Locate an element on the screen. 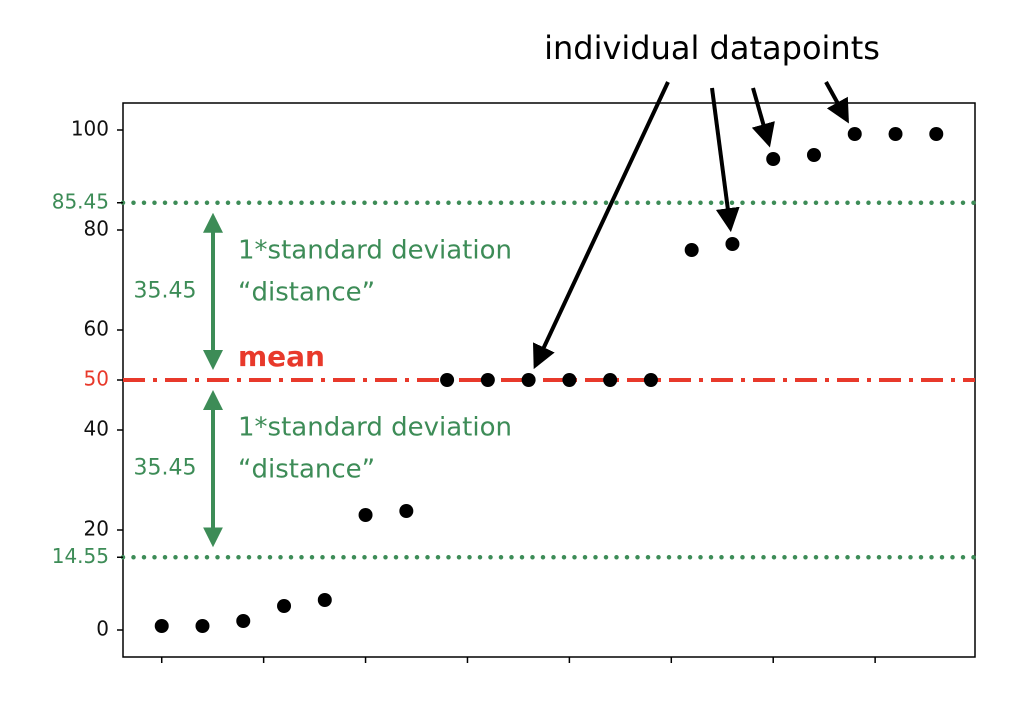 This screenshot has width=1024, height=709. y-tick-label: 50 is located at coordinates (96, 379).